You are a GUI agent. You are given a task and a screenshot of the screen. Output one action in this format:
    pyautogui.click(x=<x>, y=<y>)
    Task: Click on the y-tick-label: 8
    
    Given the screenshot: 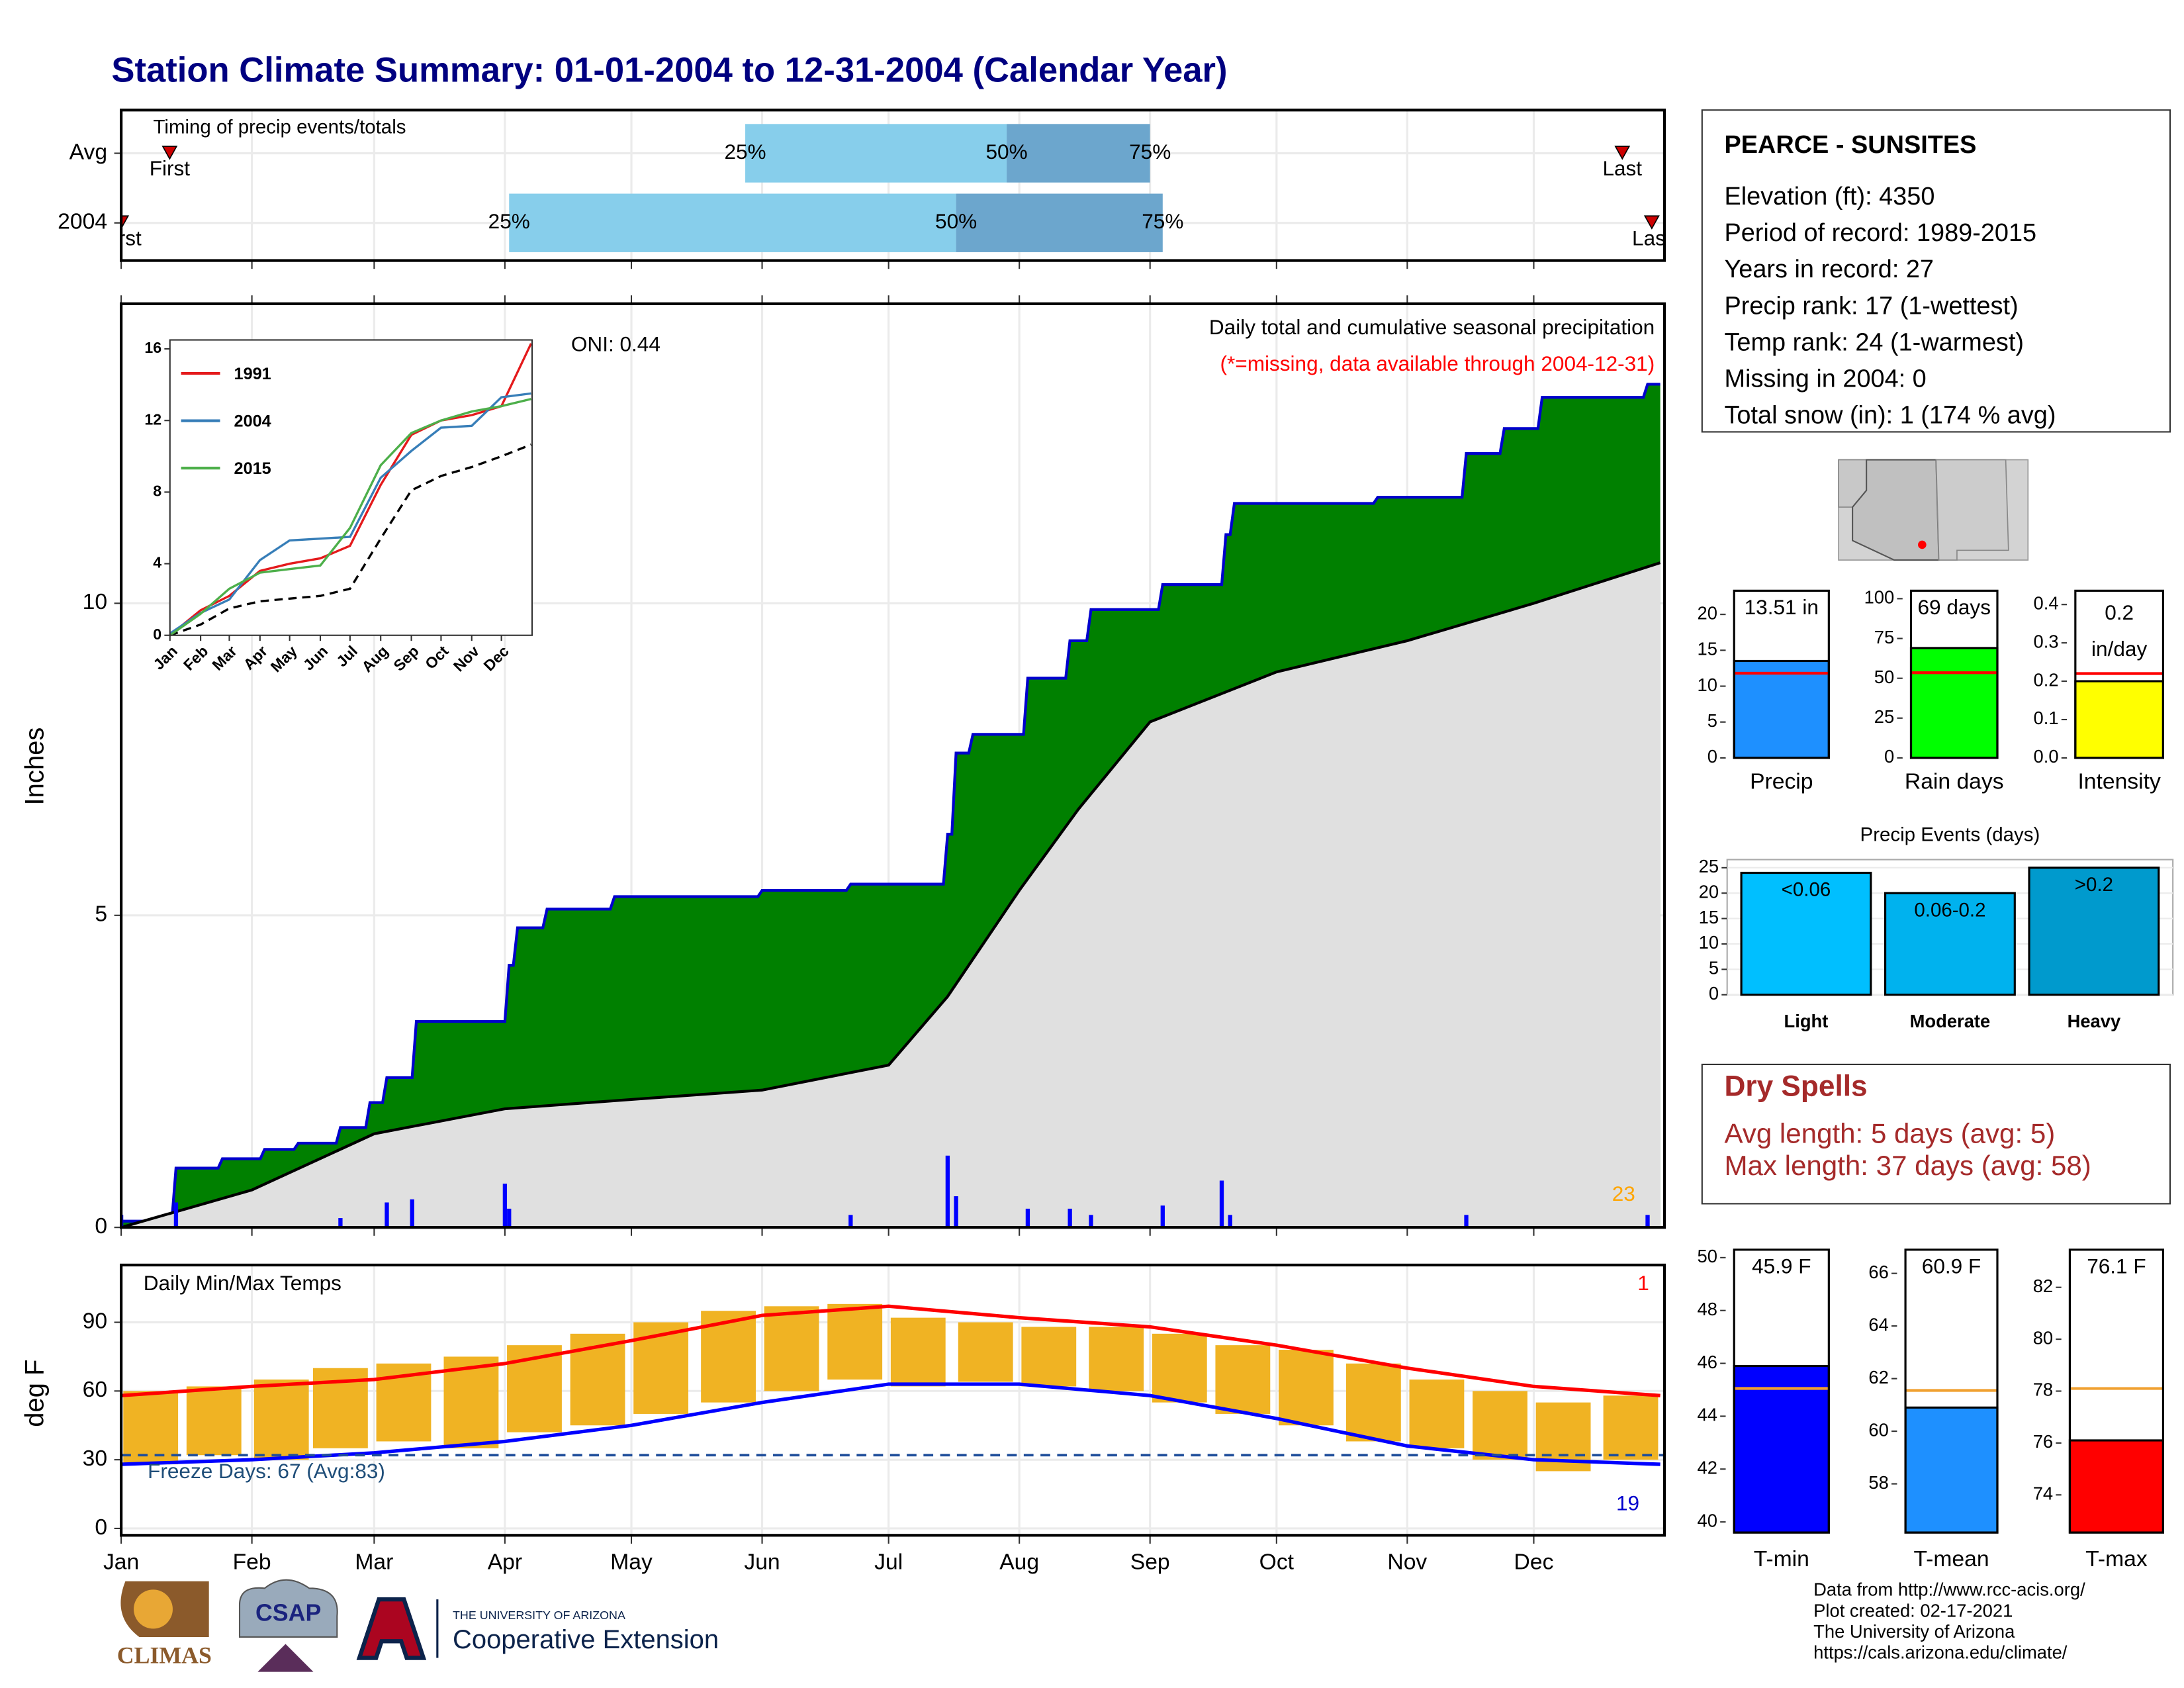 What is the action you would take?
    pyautogui.click(x=157, y=490)
    